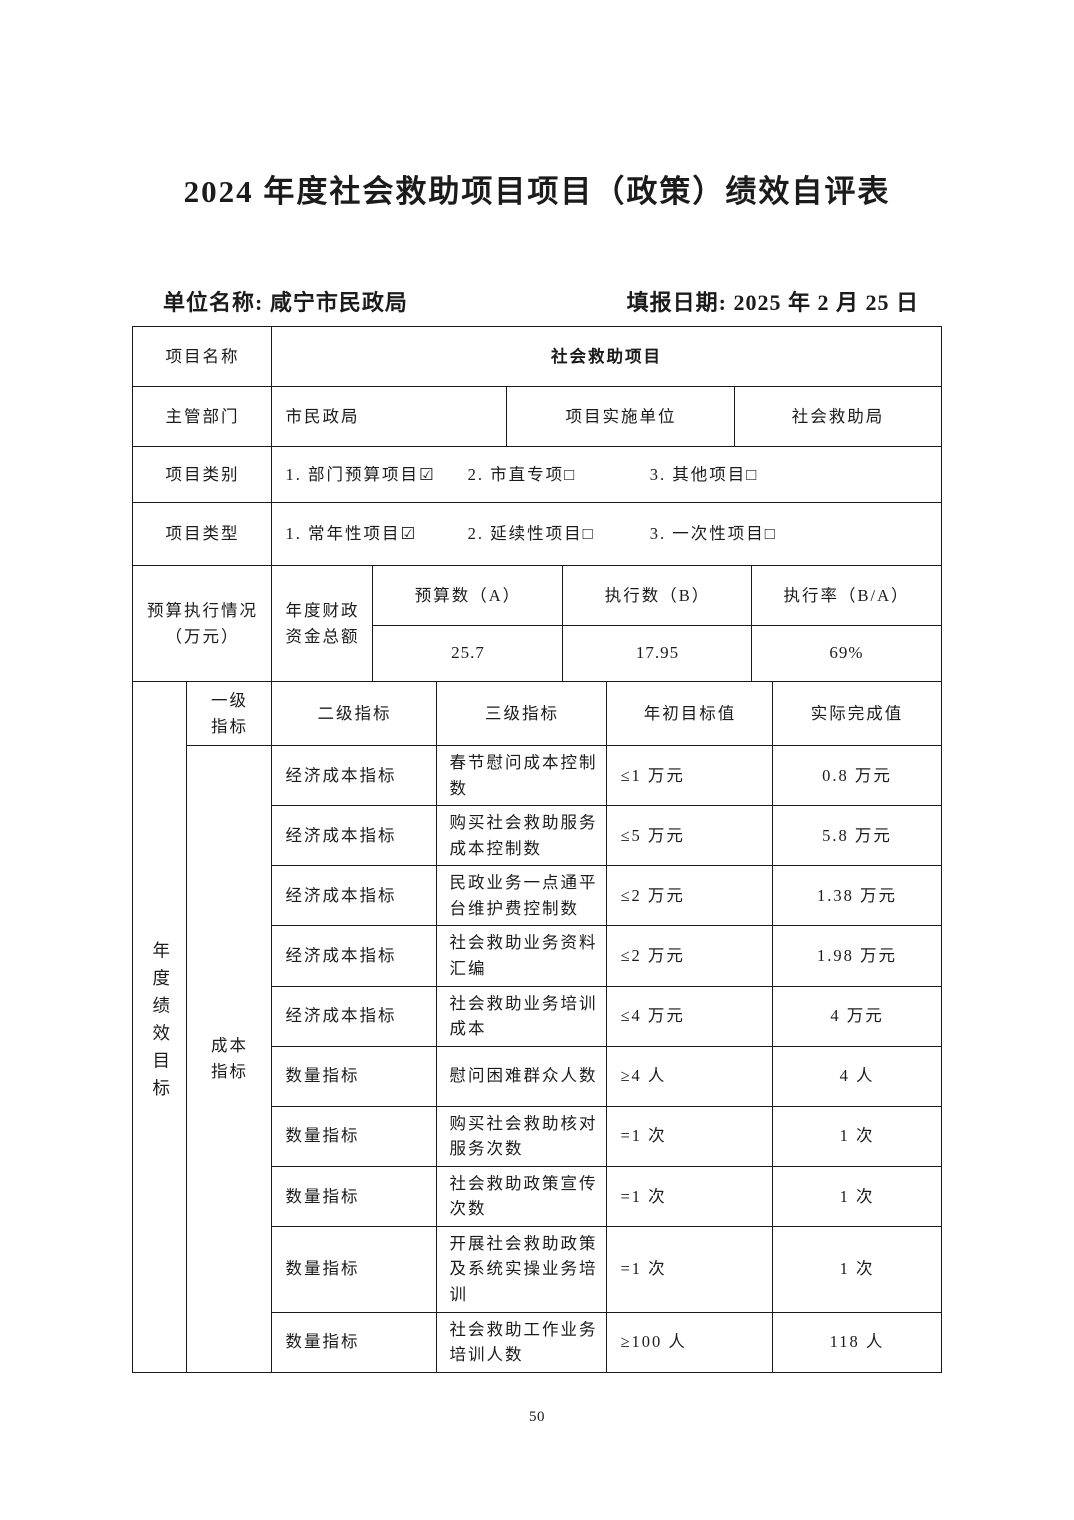 The width and height of the screenshot is (1074, 1520). I want to click on project-category-row: 项目类别 1. 部门预算项目☑ 2. 市直专项□ 3. 其他项目□, so click(537, 474).